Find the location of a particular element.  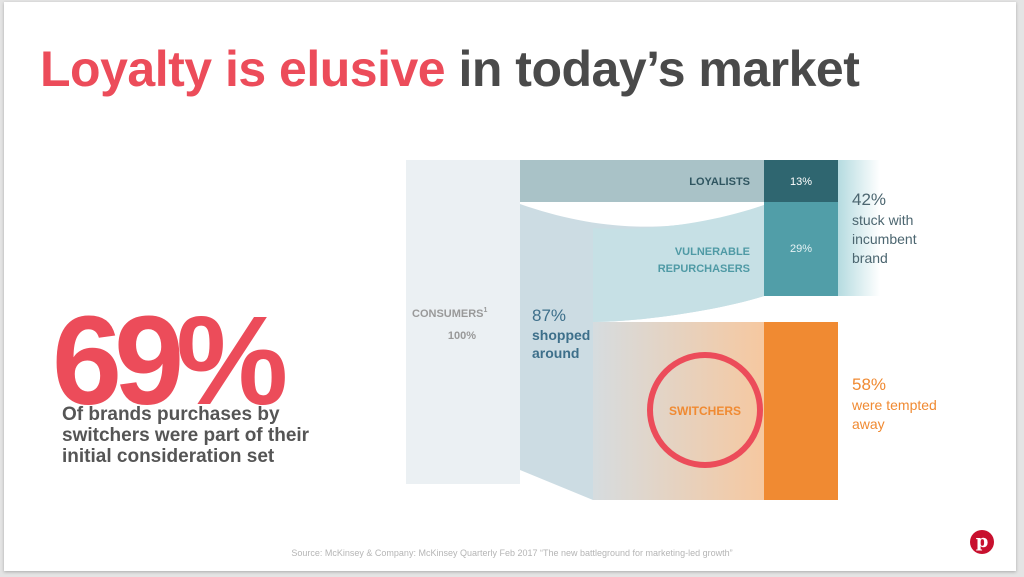

switchers-band is located at coordinates (678, 411).